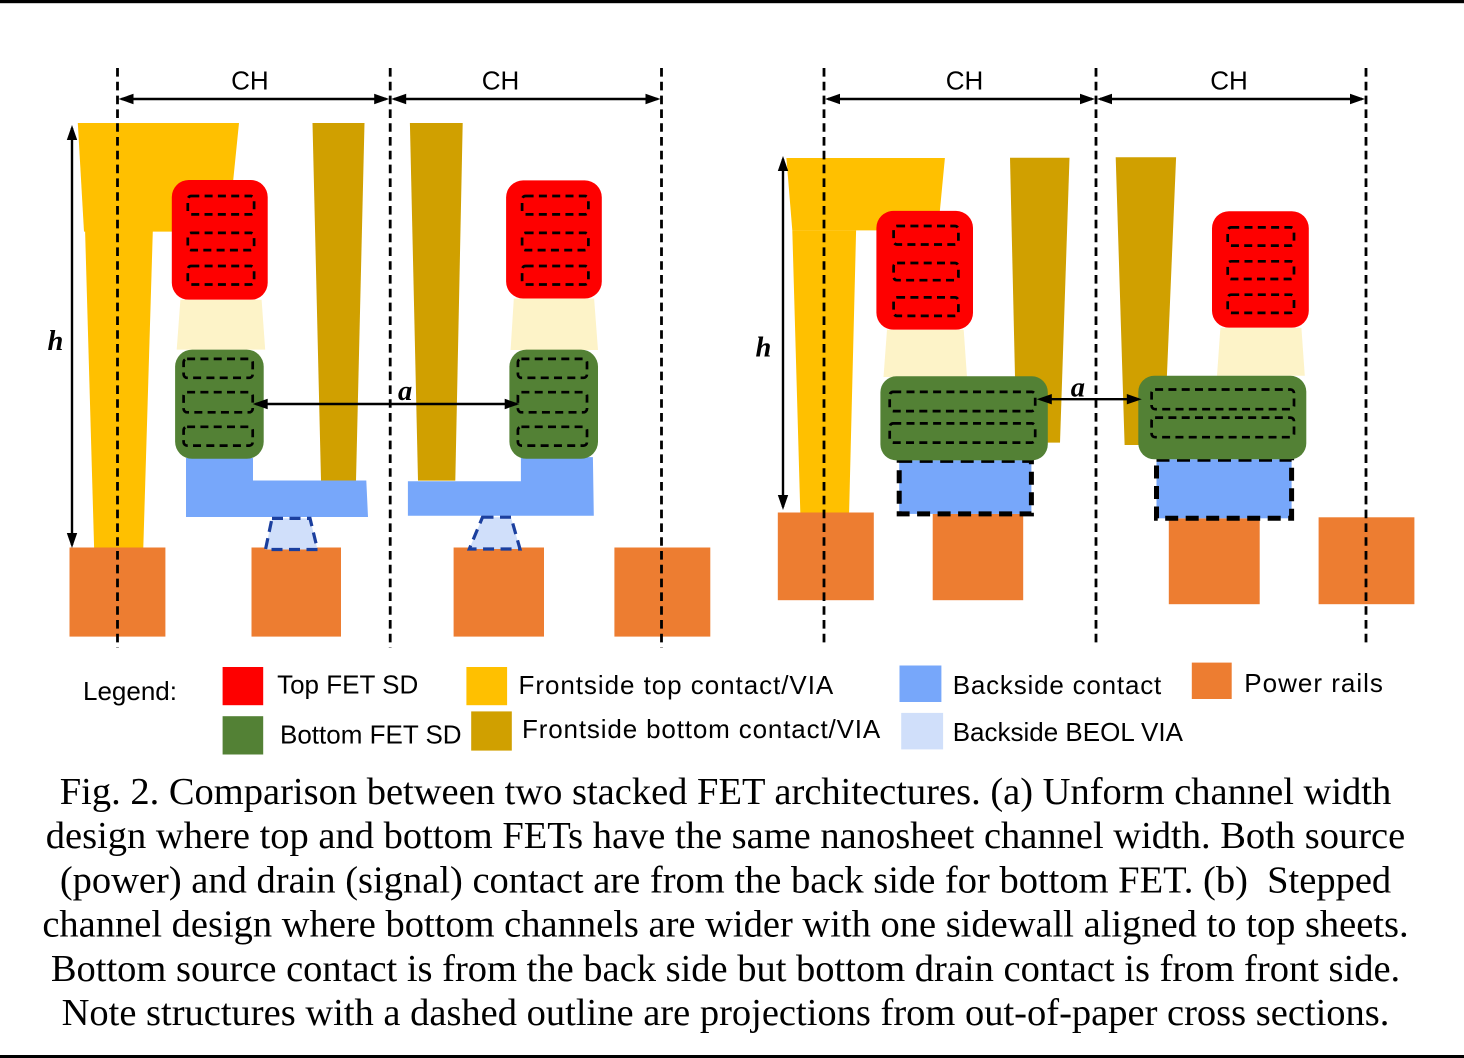 Image resolution: width=1464 pixels, height=1058 pixels. What do you see at coordinates (701, 729) in the screenshot?
I see `svg-text: Frontside bottom contact/VIA` at bounding box center [701, 729].